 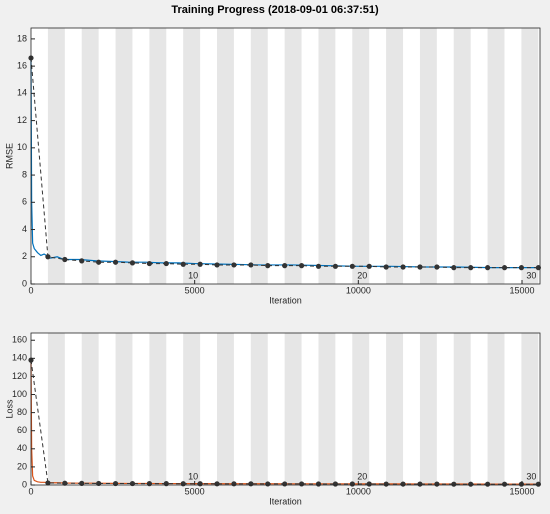 I want to click on y-tick-label: 60, so click(x=22, y=430).